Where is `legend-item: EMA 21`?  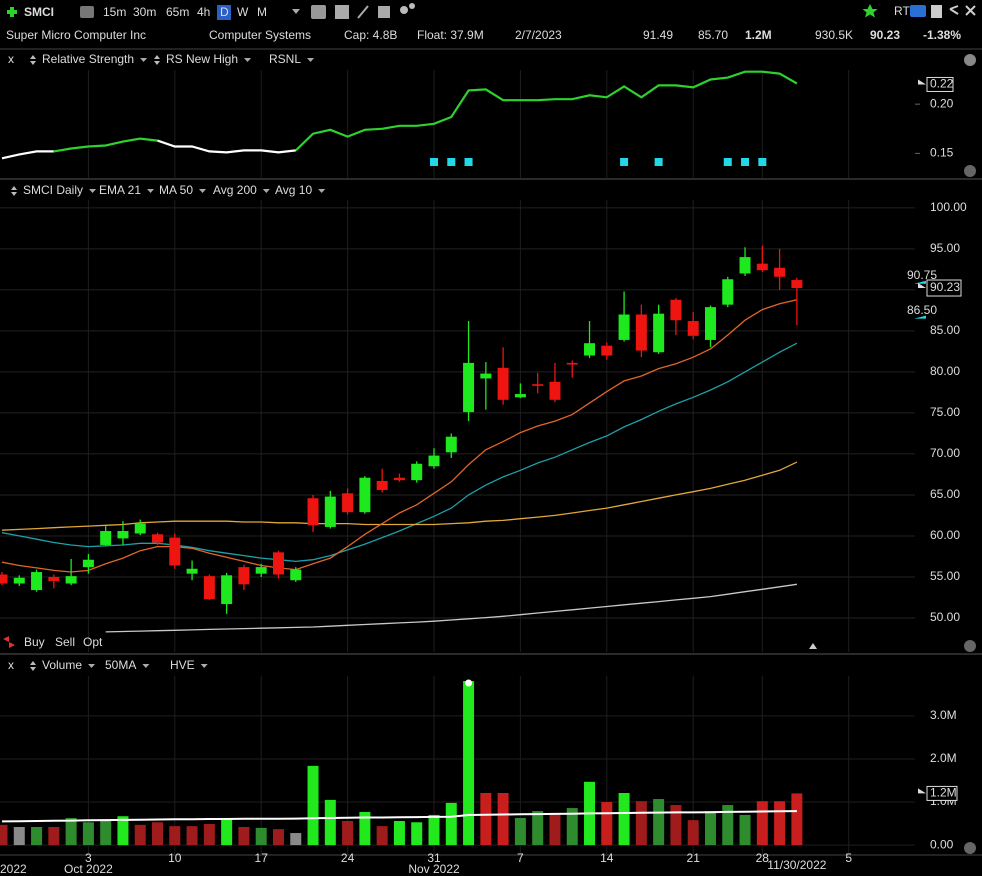 legend-item: EMA 21 is located at coordinates (120, 190).